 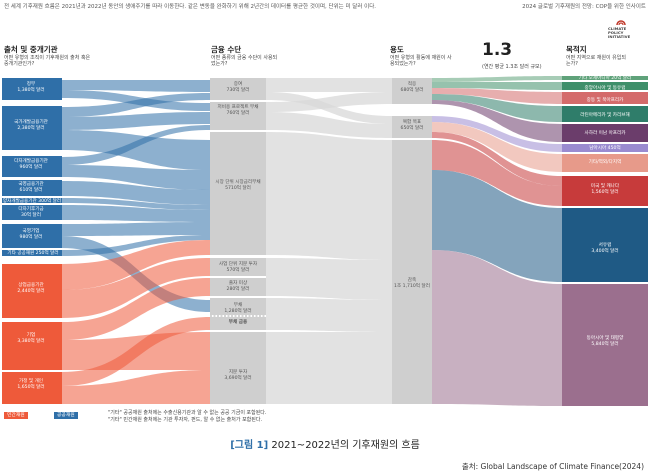 I want to click on dest-label-latam: 라틴아메리카 및 카리브해, so click(x=605, y=116).